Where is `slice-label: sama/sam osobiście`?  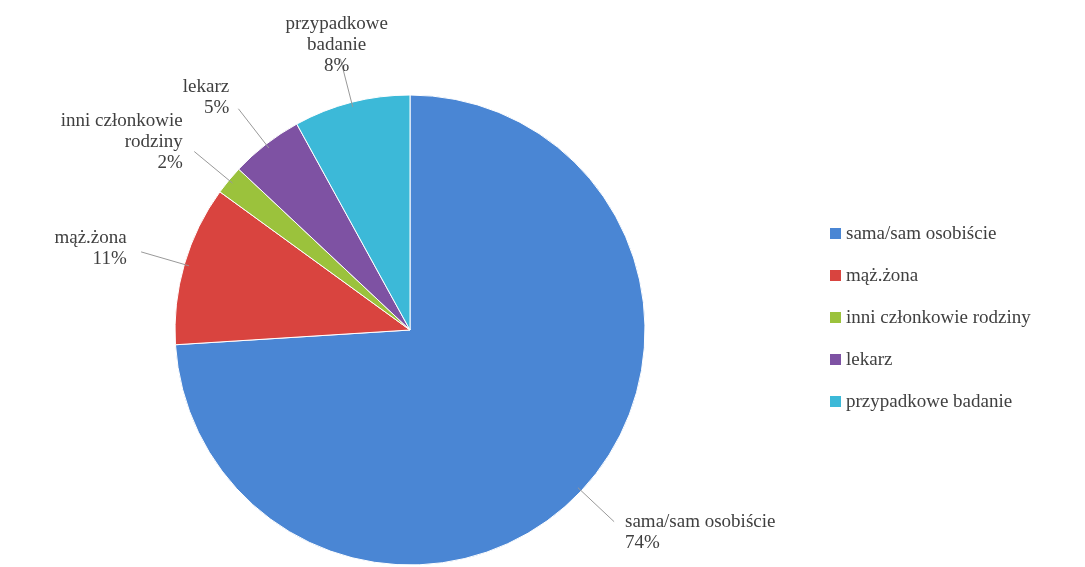
slice-label: sama/sam osobiście is located at coordinates (700, 520).